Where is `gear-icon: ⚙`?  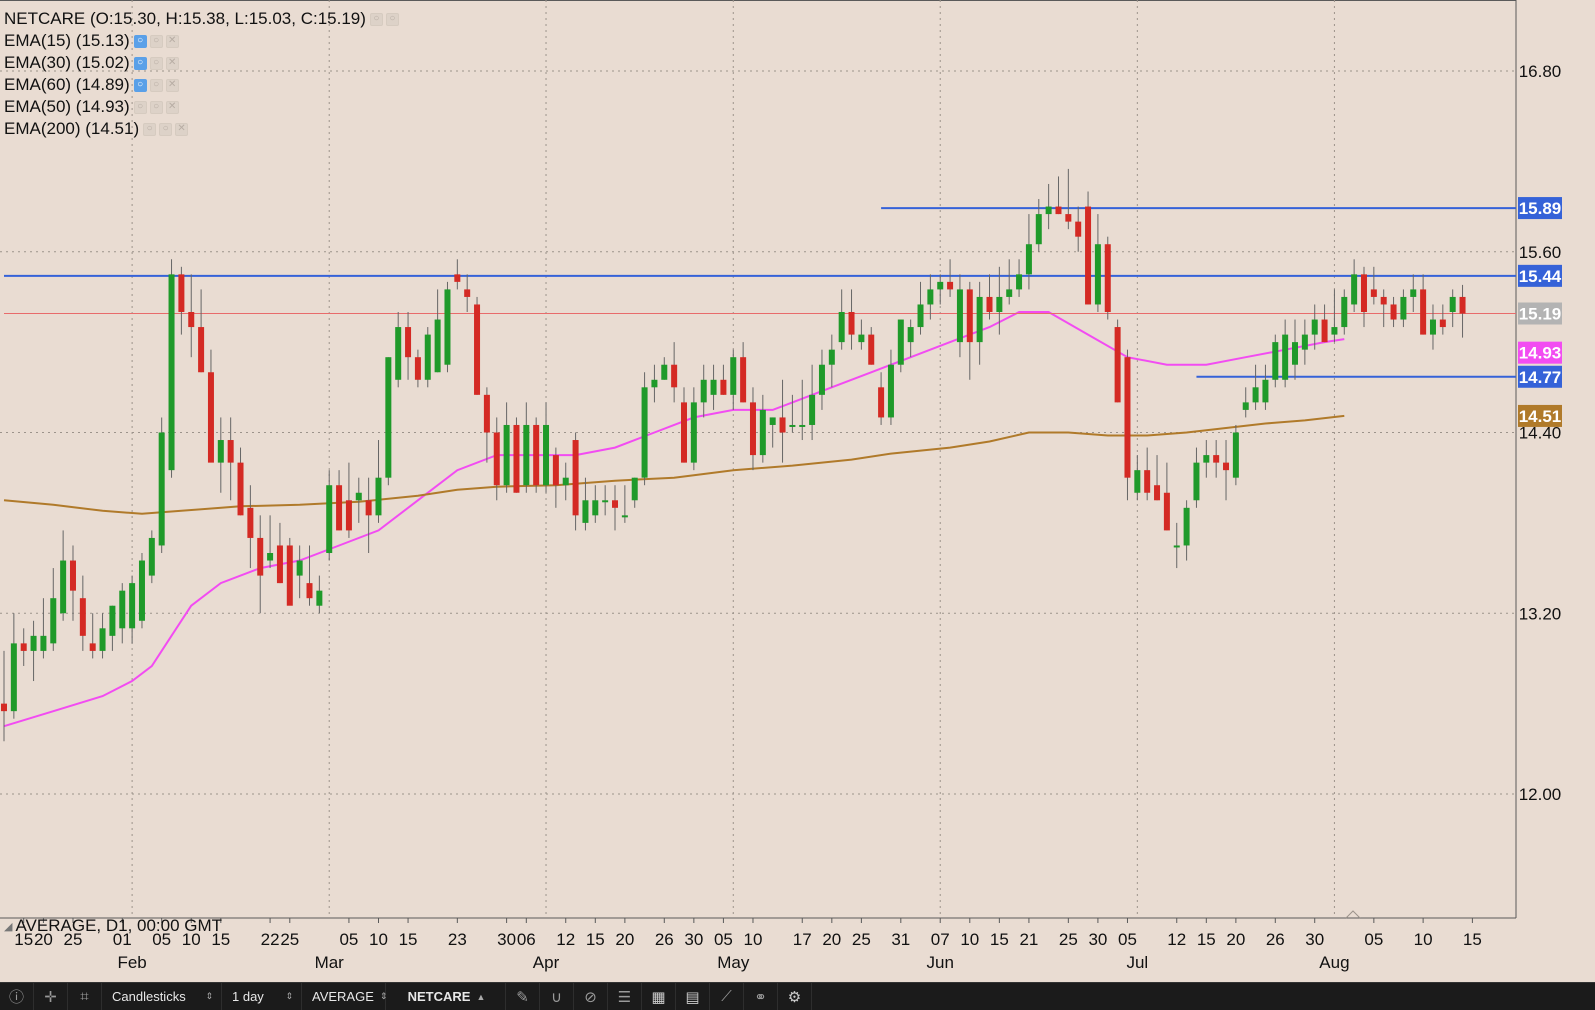
gear-icon: ⚙ is located at coordinates (795, 996).